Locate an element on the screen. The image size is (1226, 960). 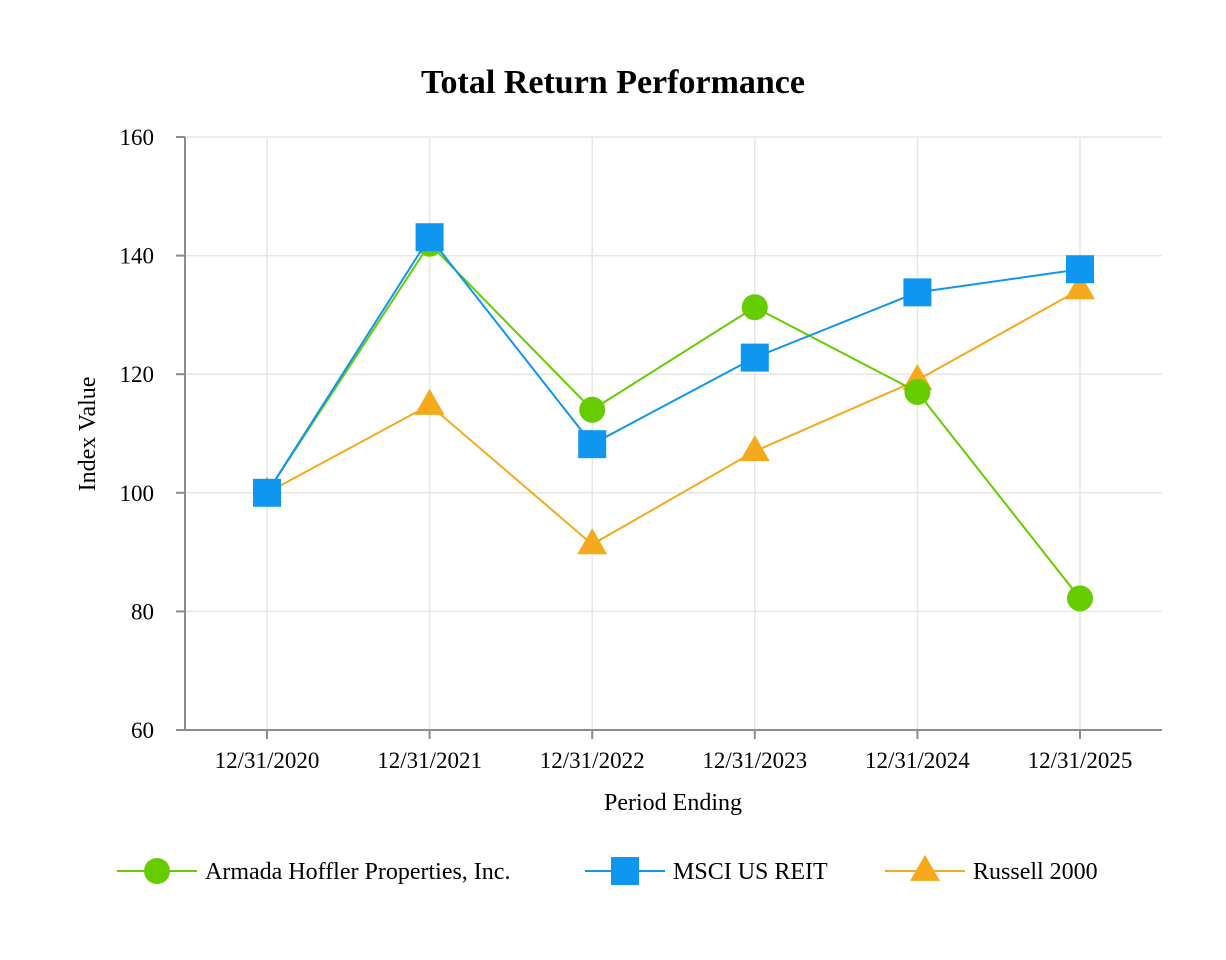
legend-label: Armada Hoffler Properties, Inc. is located at coordinates (357, 872).